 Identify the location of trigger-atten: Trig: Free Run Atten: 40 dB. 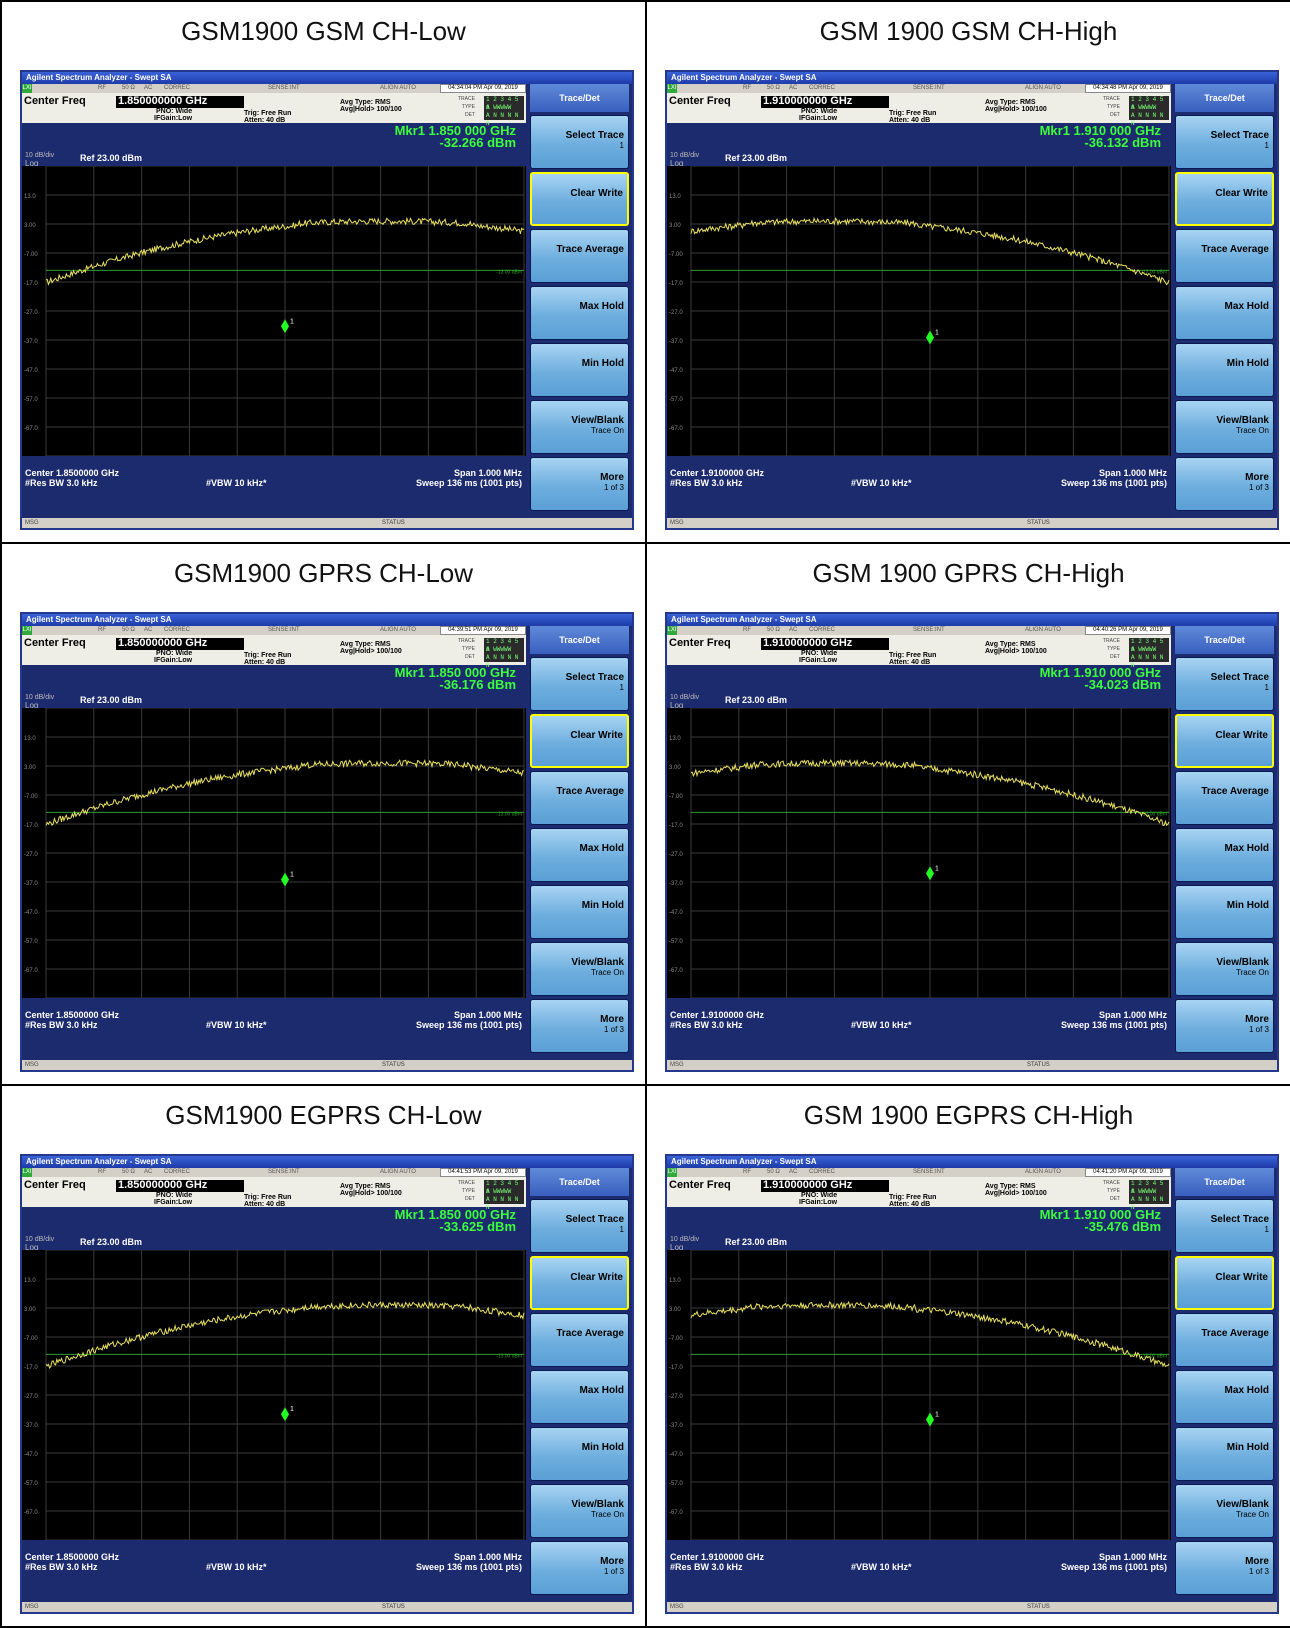
(912, 1201).